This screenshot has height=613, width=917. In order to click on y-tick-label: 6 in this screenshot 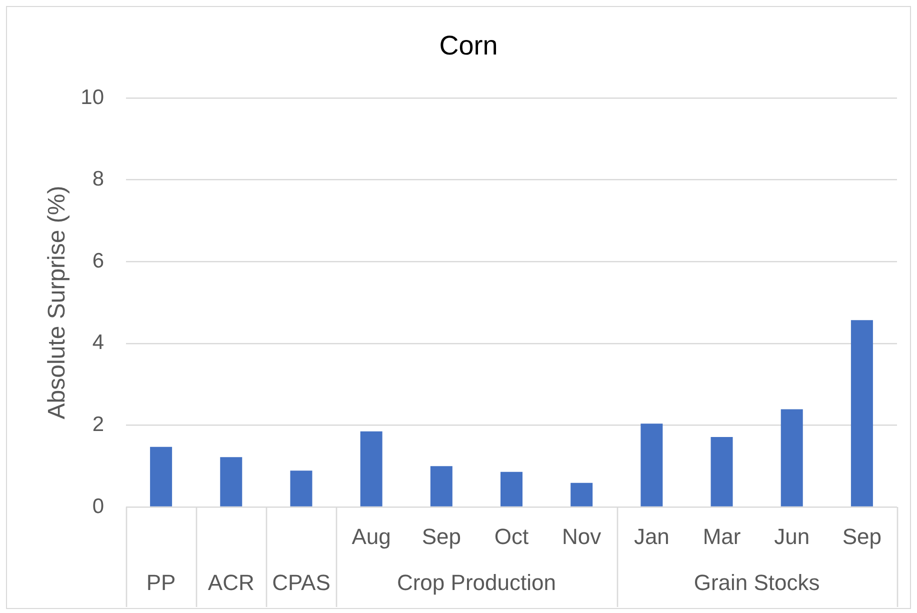, I will do `click(98, 260)`.